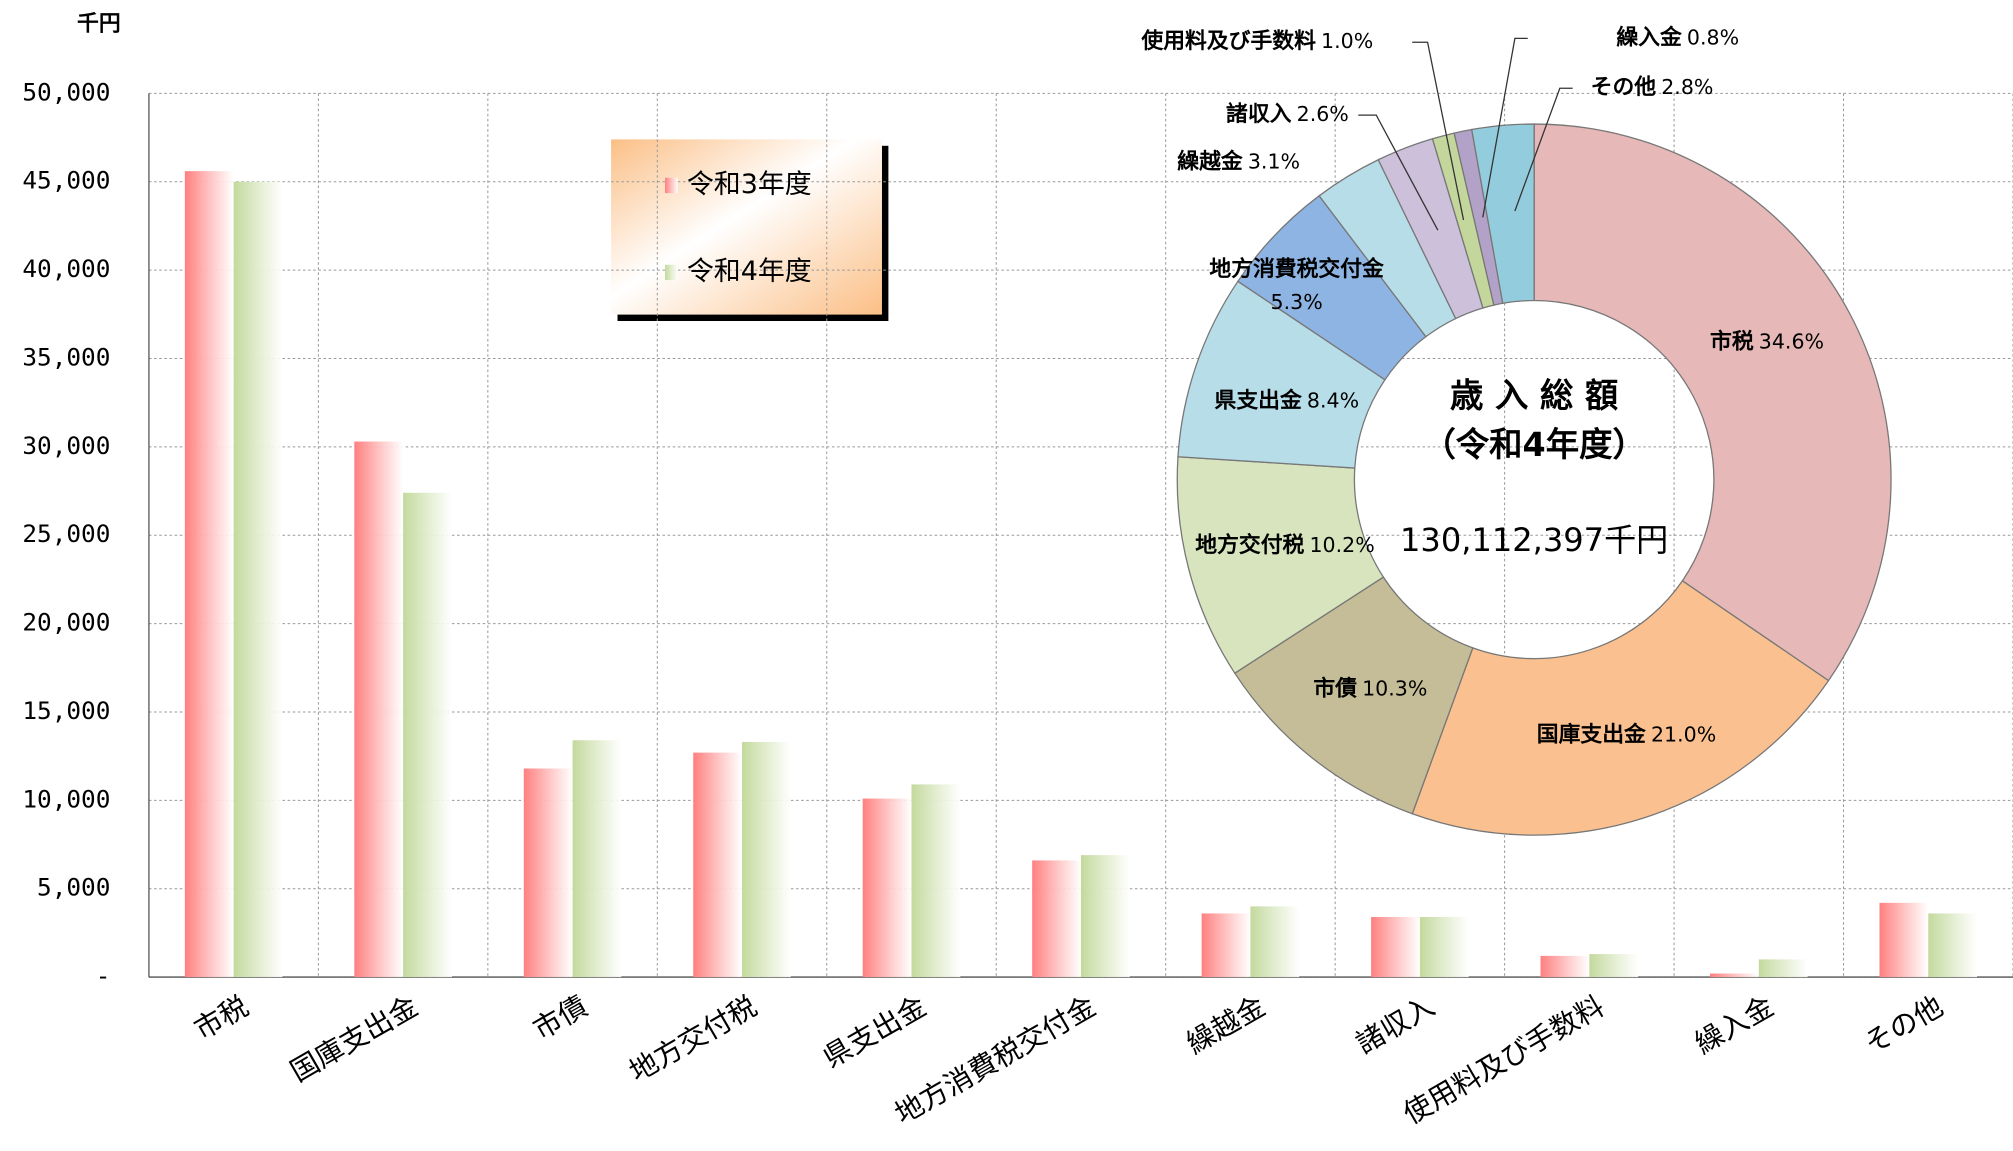  What do you see at coordinates (1395, 1025) in the screenshot?
I see `x-tick-label: 諸収入` at bounding box center [1395, 1025].